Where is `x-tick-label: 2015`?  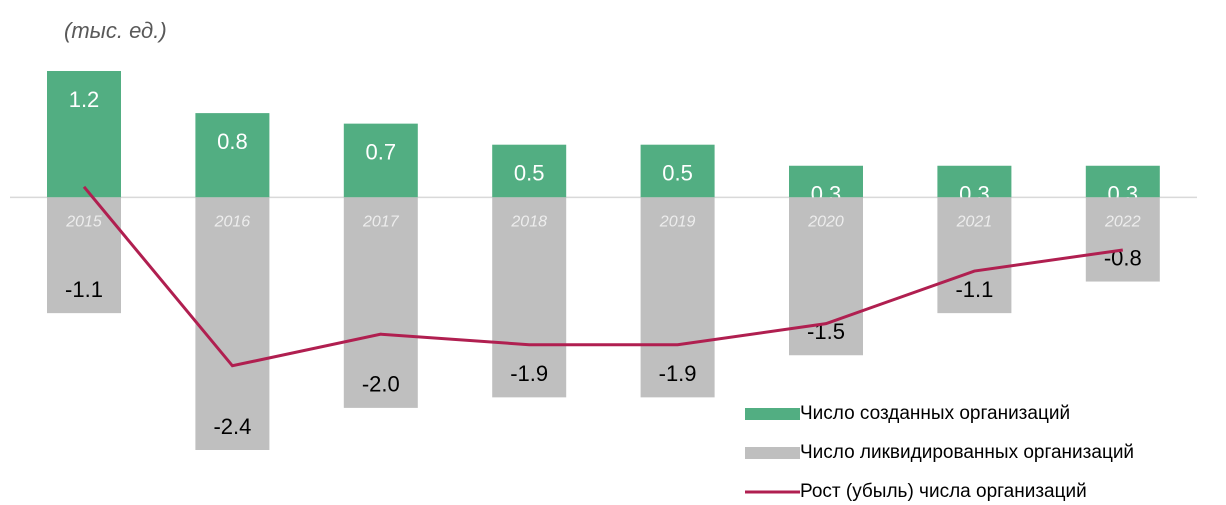 x-tick-label: 2015 is located at coordinates (83, 222).